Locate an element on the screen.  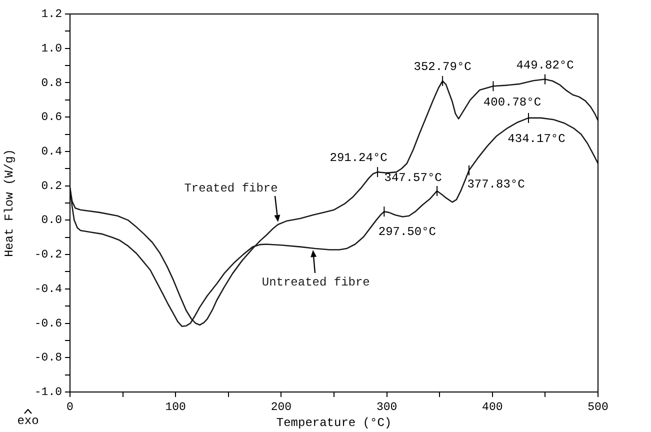
text: Treated fibre is located at coordinates (231, 189).